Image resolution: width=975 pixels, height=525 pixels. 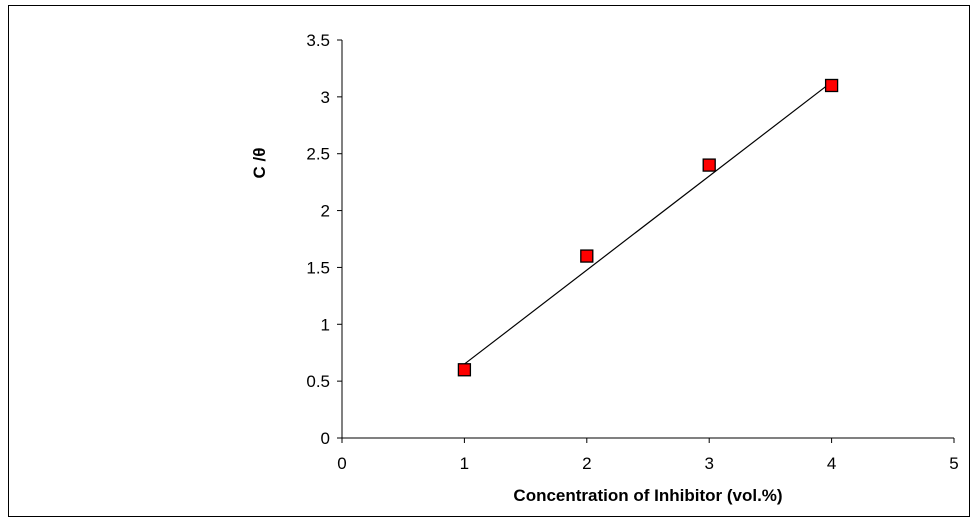 I want to click on x-tick-label: 3, so click(x=708, y=463).